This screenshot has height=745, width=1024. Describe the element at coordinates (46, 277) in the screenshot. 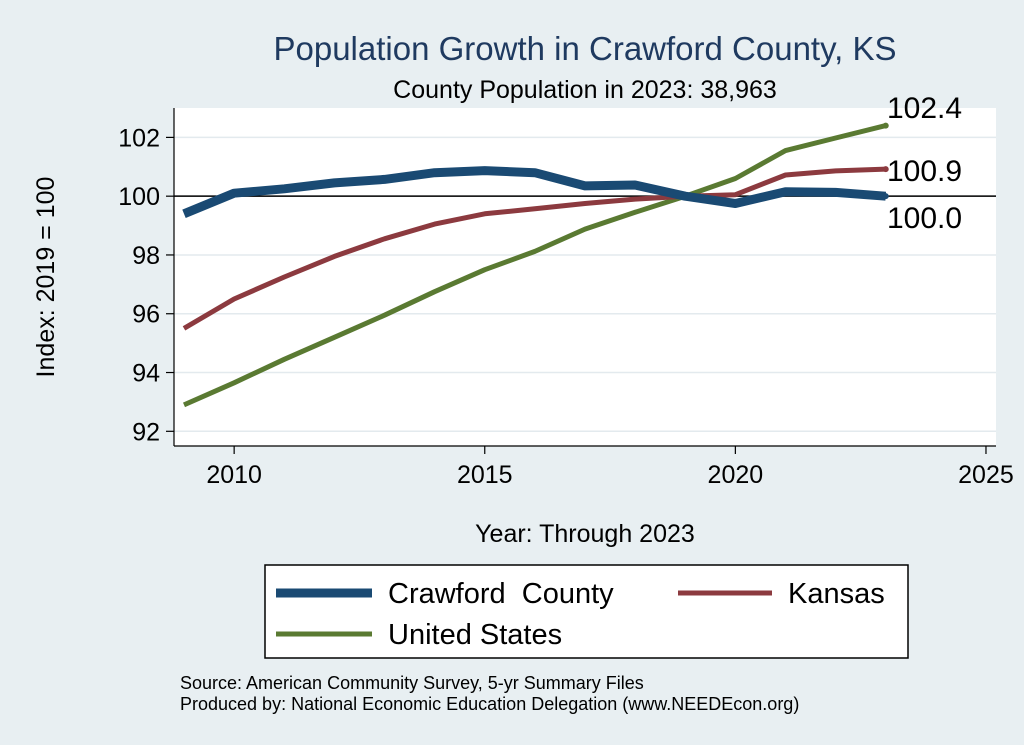

I see `y-axis-title: Index: 2019 = 100` at that location.